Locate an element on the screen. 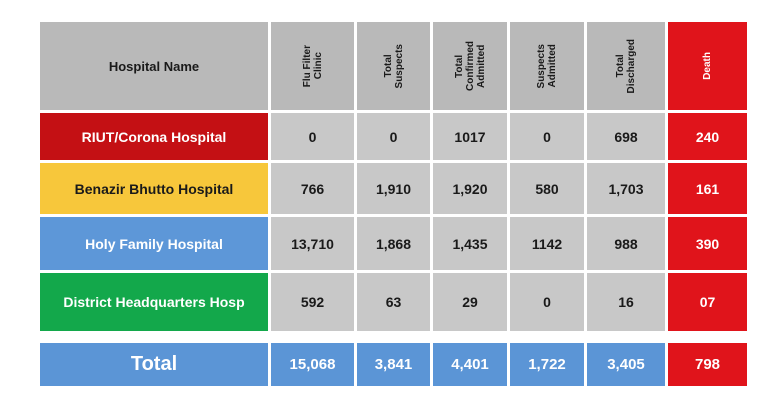 This screenshot has height=419, width=768. confirmed-cell: 29 is located at coordinates (470, 302).